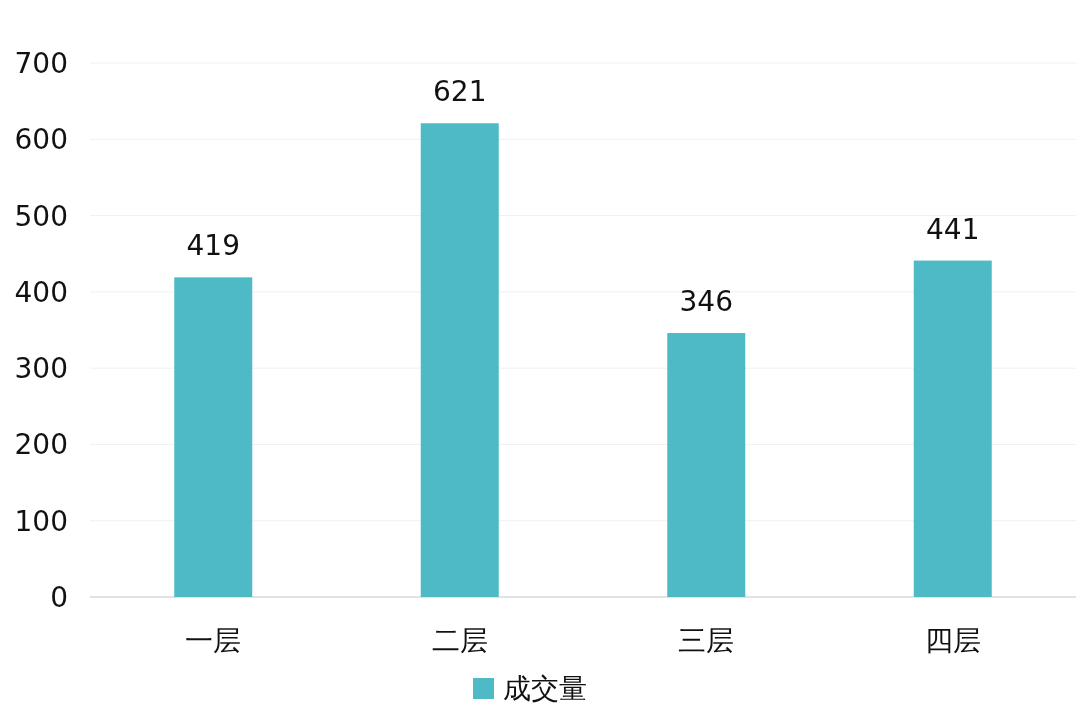 This screenshot has height=725, width=1080. What do you see at coordinates (41, 292) in the screenshot?
I see `y-tick-label: 400` at bounding box center [41, 292].